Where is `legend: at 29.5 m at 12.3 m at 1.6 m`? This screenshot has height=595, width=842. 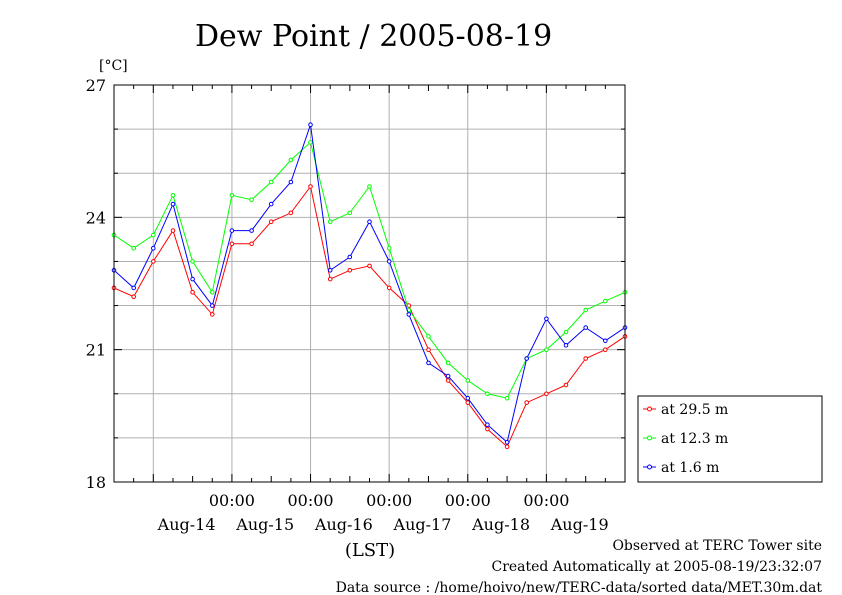 legend: at 29.5 m at 12.3 m at 1.6 m is located at coordinates (730, 439).